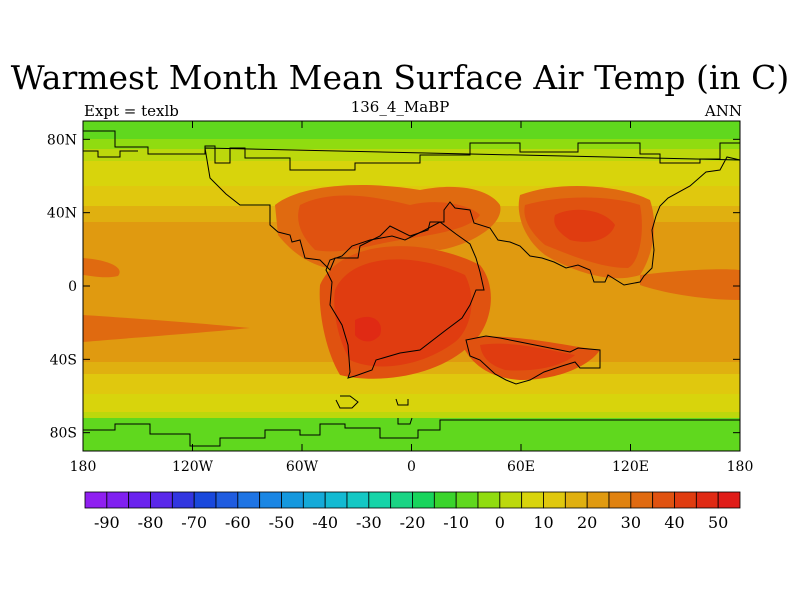  What do you see at coordinates (456, 522) in the screenshot?
I see `colorbar-tick-label: -10` at bounding box center [456, 522].